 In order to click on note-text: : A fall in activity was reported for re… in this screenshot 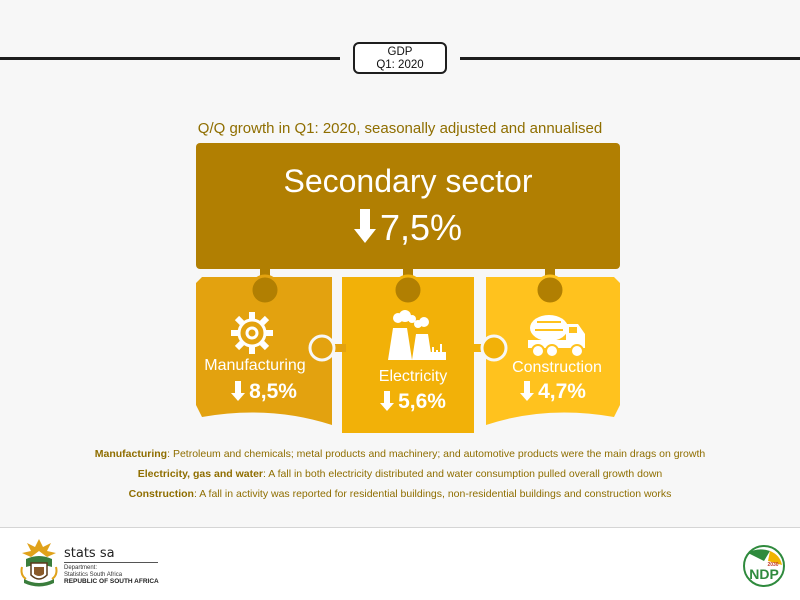, I will do `click(432, 494)`.